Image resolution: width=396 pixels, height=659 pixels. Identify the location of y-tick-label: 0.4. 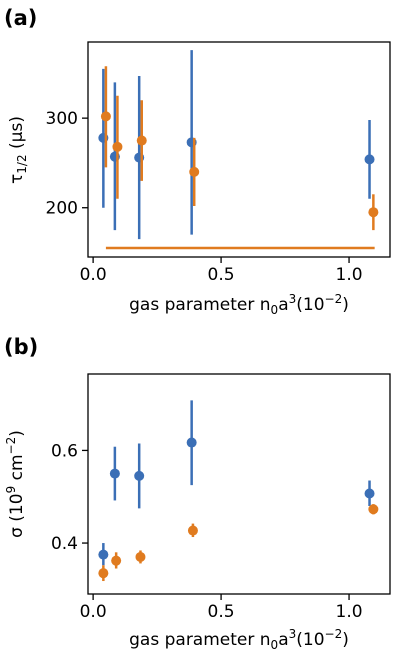
(64, 544).